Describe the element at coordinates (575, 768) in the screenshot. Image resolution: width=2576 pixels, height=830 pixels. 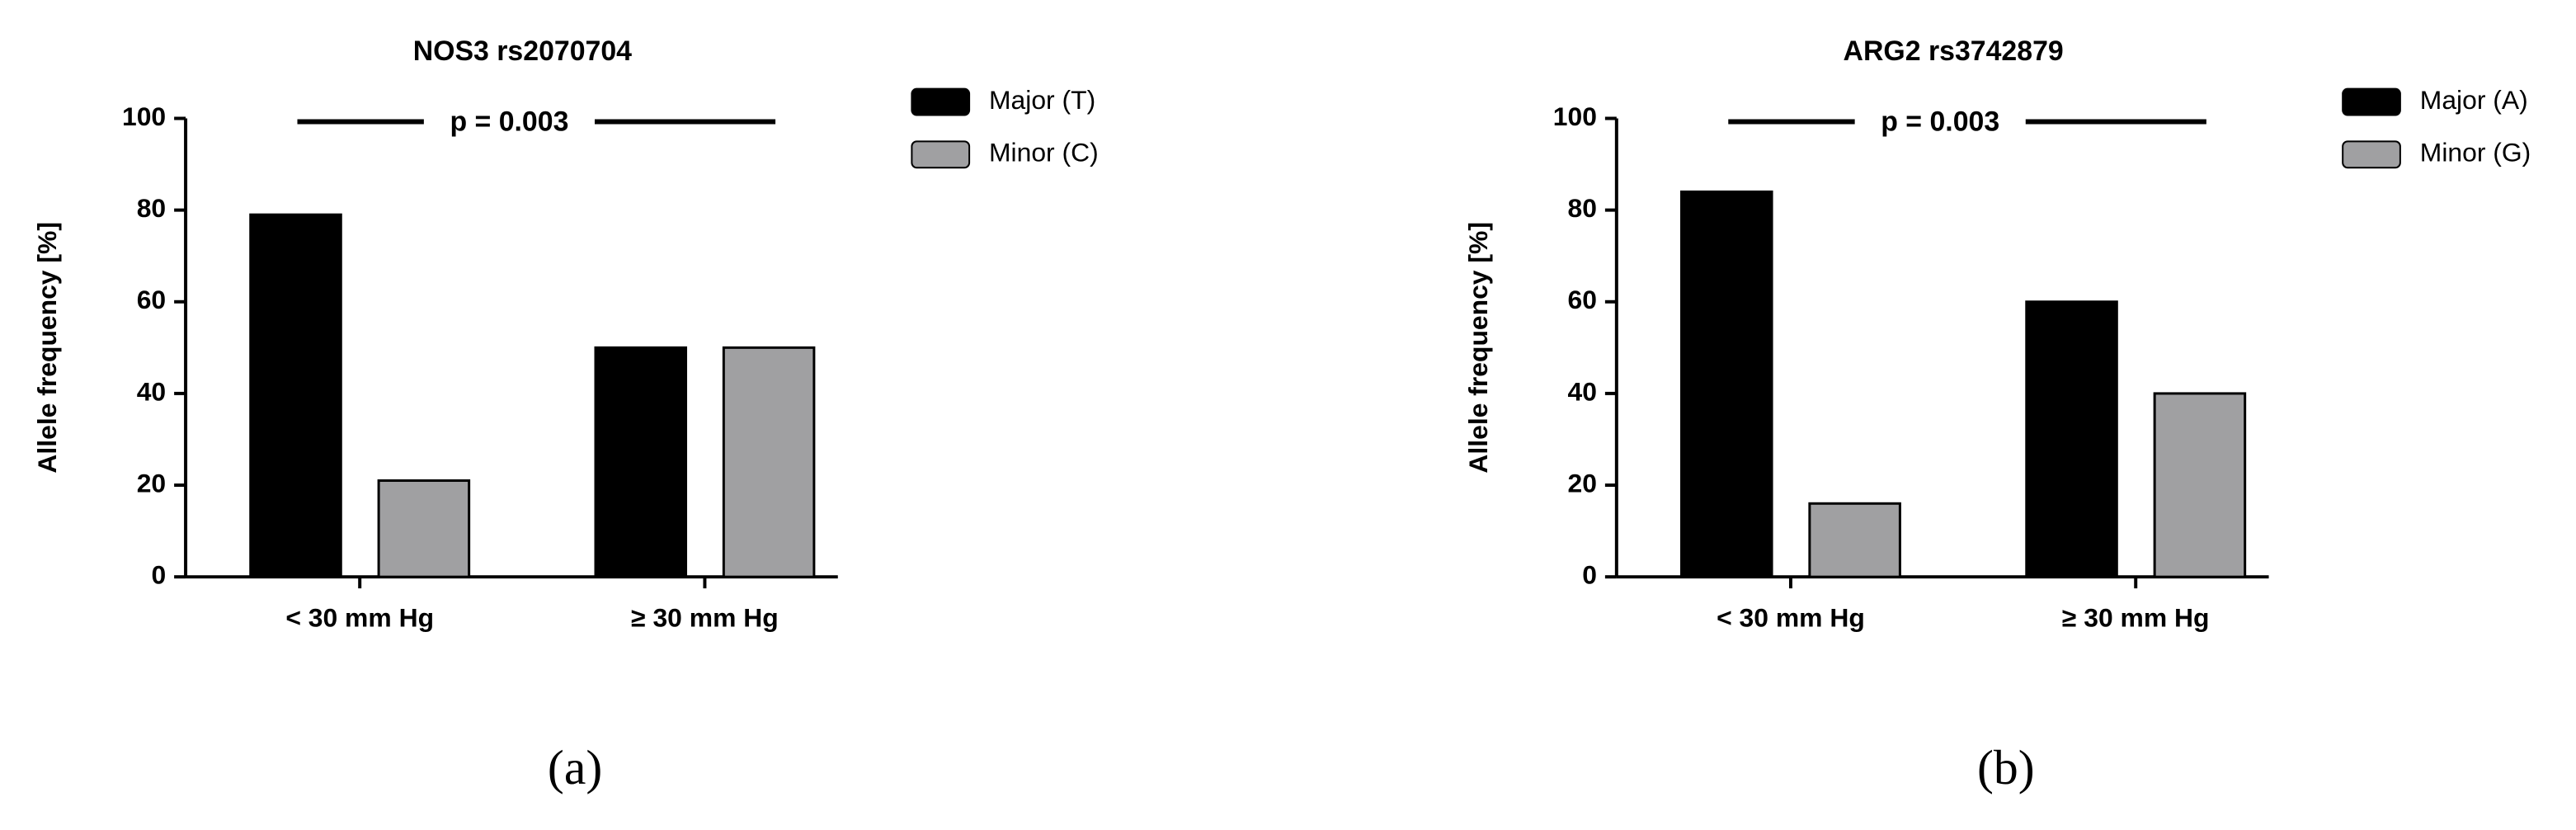
I see `panel-label: (a)` at that location.